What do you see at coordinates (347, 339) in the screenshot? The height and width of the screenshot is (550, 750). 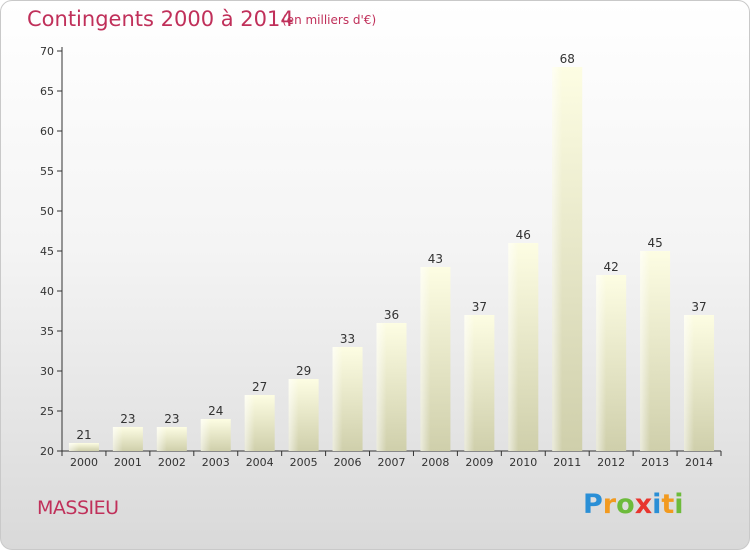 I see `data-label: 33` at bounding box center [347, 339].